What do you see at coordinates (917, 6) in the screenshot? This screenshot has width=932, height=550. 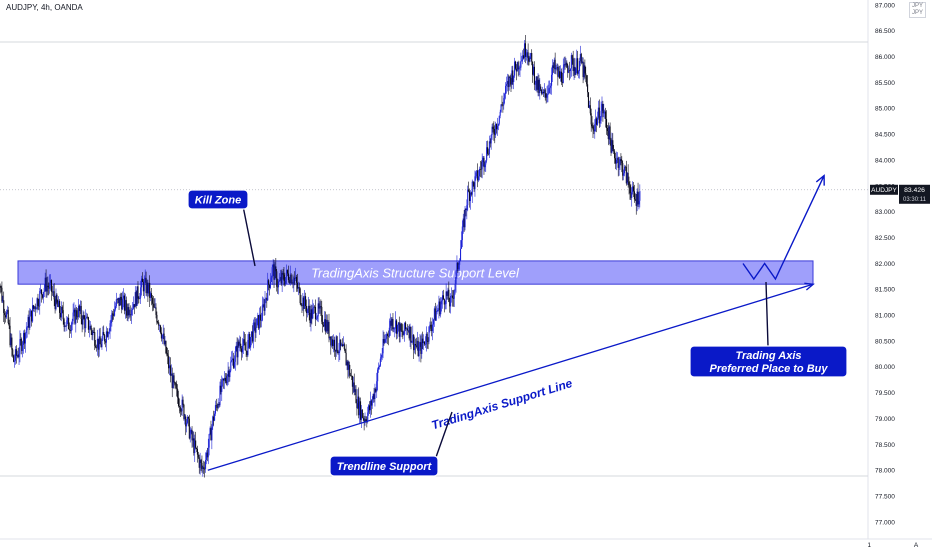 I see `currency-badge-top: JPY` at bounding box center [917, 6].